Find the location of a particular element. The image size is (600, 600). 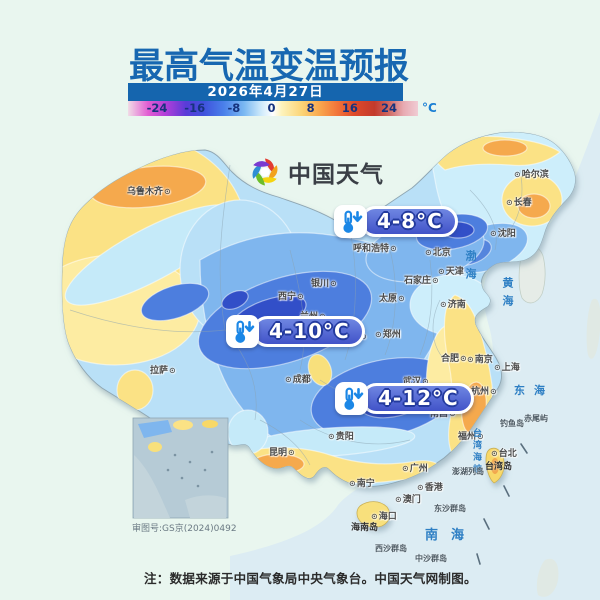

temp-drop-value: 4-8°C is located at coordinates (410, 221).